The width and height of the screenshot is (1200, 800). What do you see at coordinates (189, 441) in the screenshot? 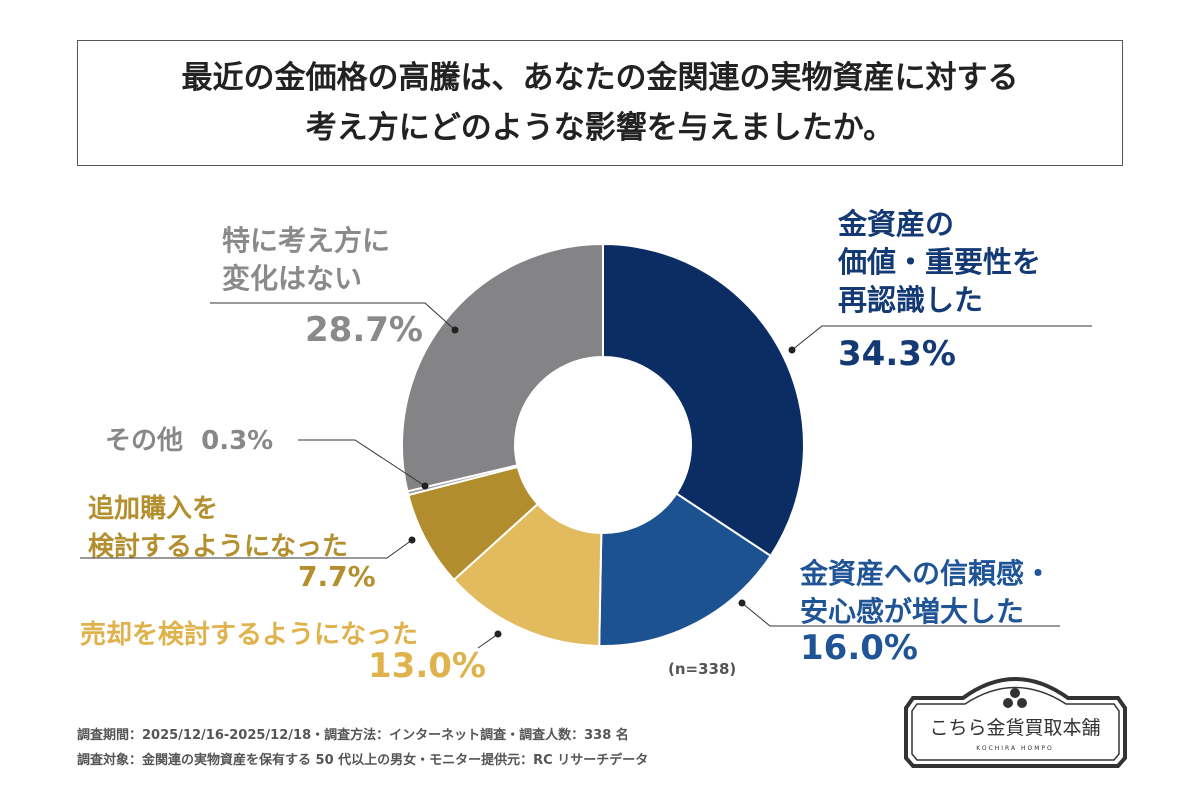
I see `label-other: その他 0.3%` at bounding box center [189, 441].